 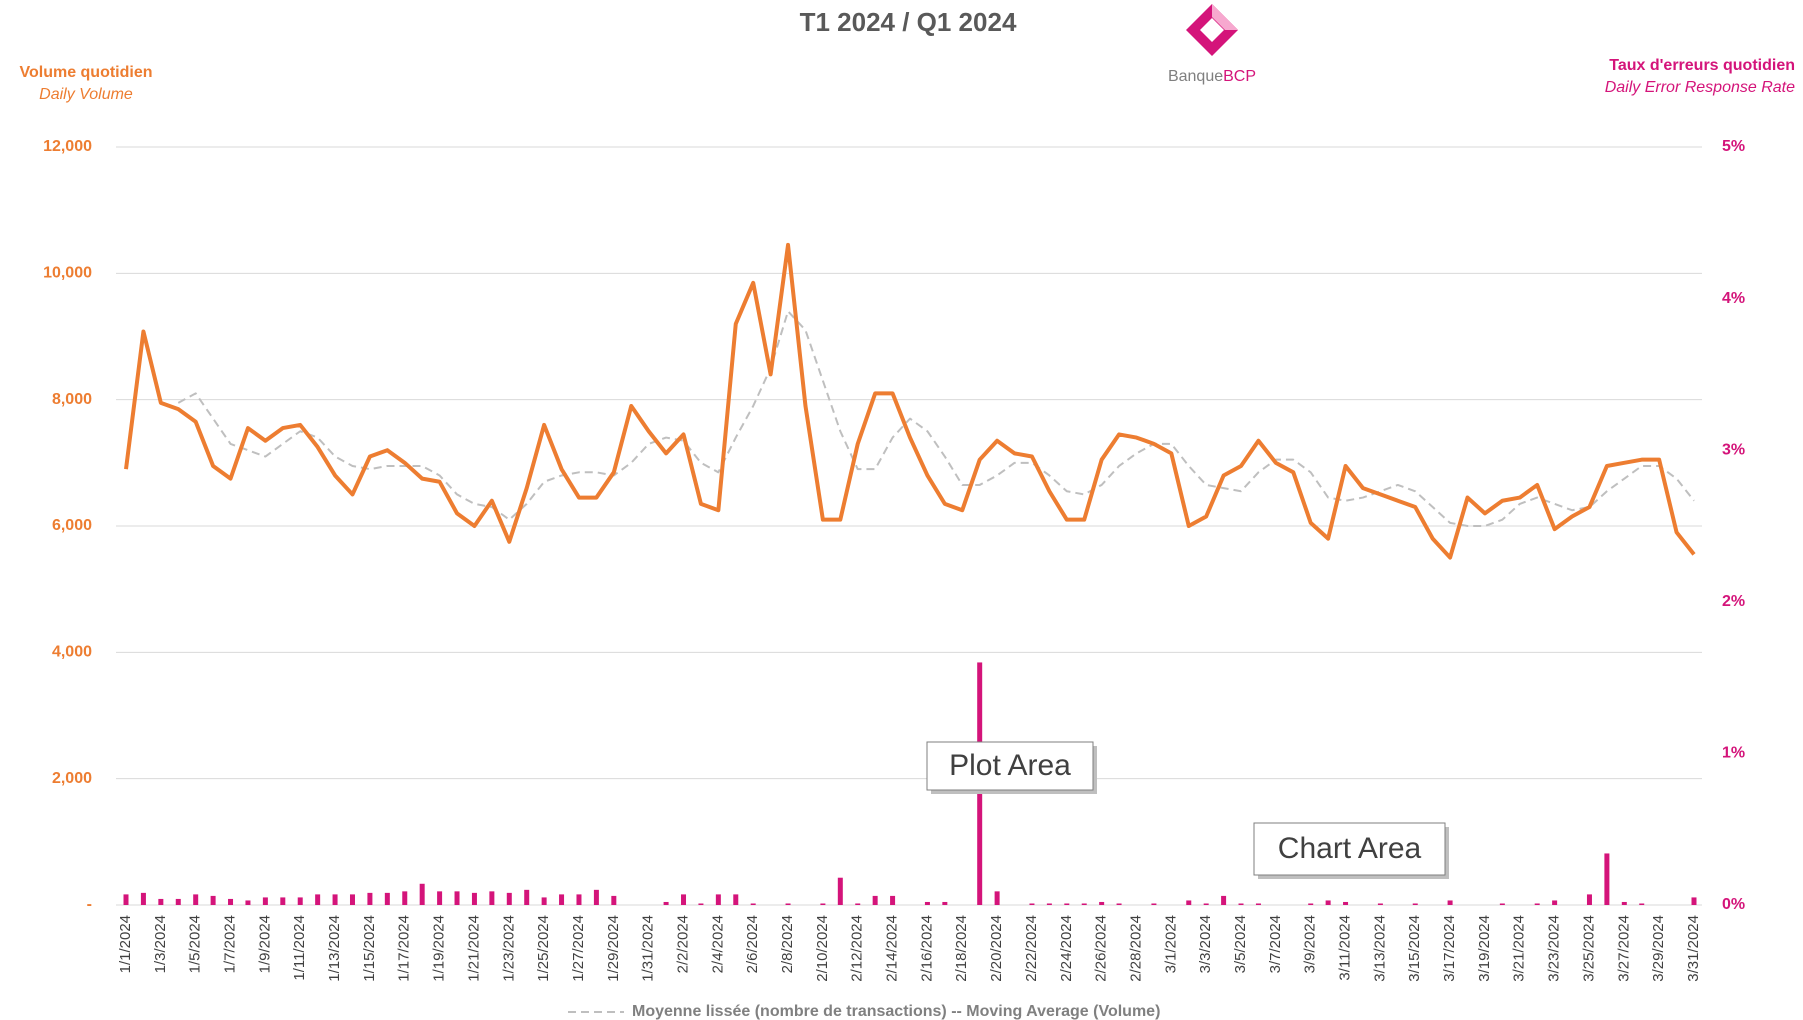 What do you see at coordinates (1414, 948) in the screenshot?
I see `x-tick-label: 3/15/2024` at bounding box center [1414, 948].